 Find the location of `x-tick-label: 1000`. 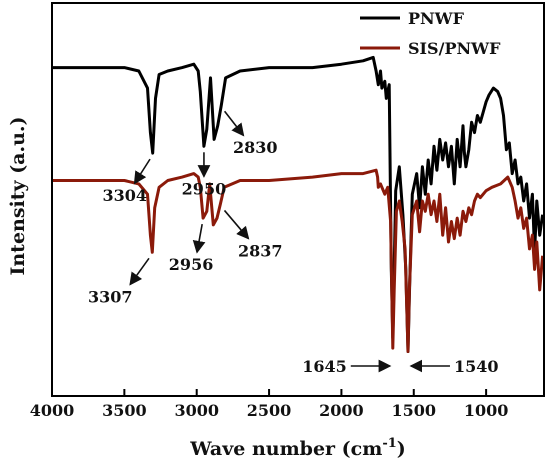

x-tick-label: 1000 is located at coordinates (486, 410).